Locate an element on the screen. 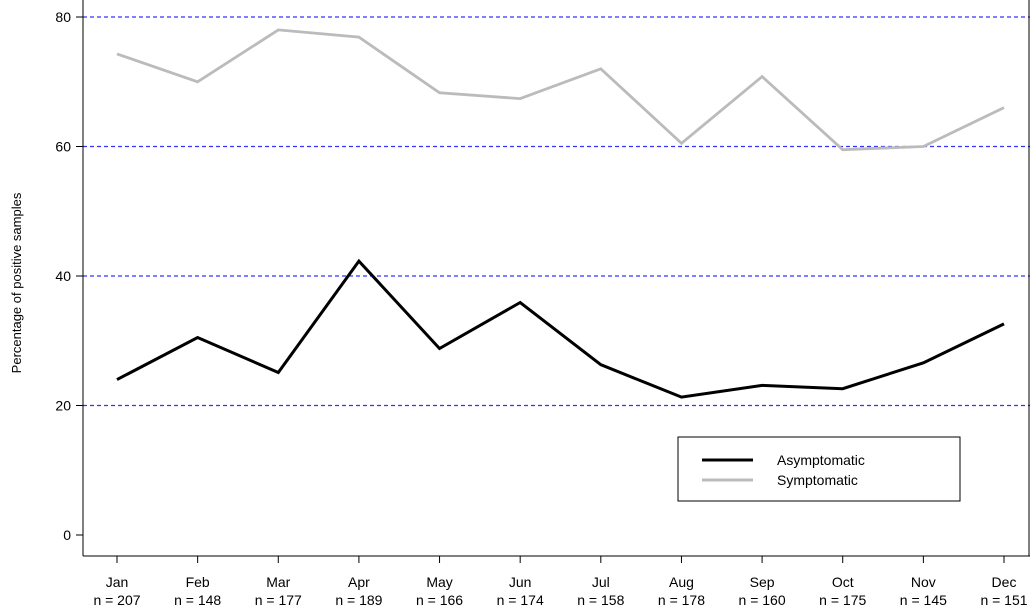 The height and width of the screenshot is (608, 1030). x-sample-size-label: n = 189 is located at coordinates (358, 600).